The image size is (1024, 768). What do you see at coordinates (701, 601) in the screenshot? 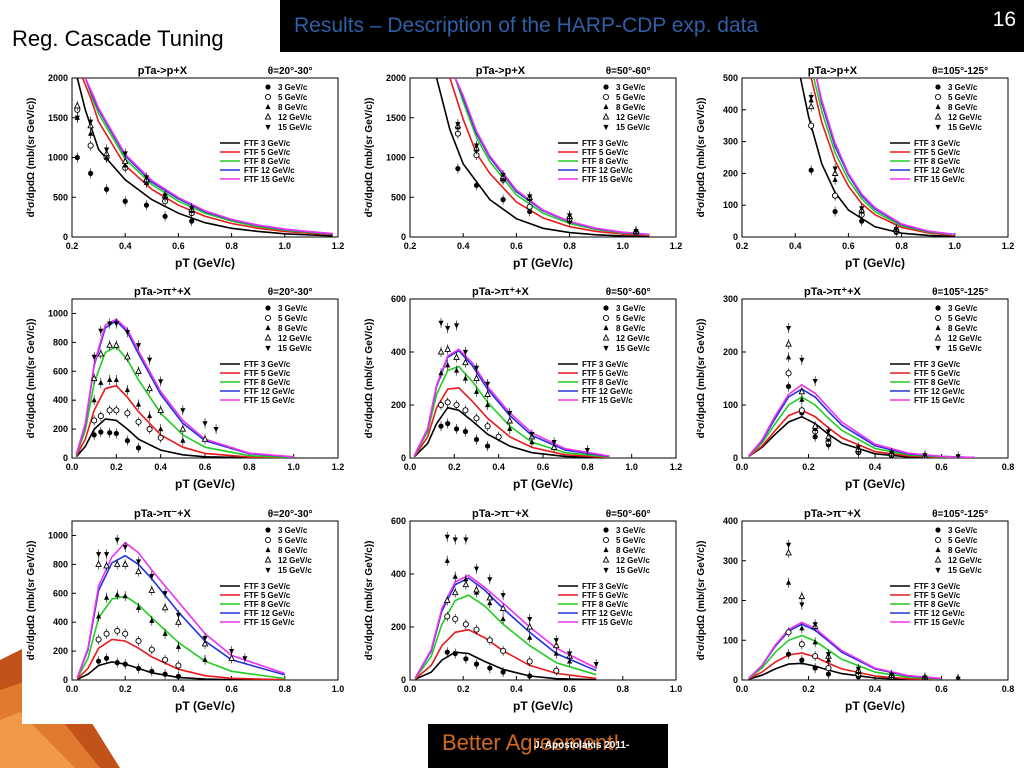
I see `y-axis-label: d²σ/dpdΩ (mb/(sr GeV/c))` at bounding box center [701, 601].